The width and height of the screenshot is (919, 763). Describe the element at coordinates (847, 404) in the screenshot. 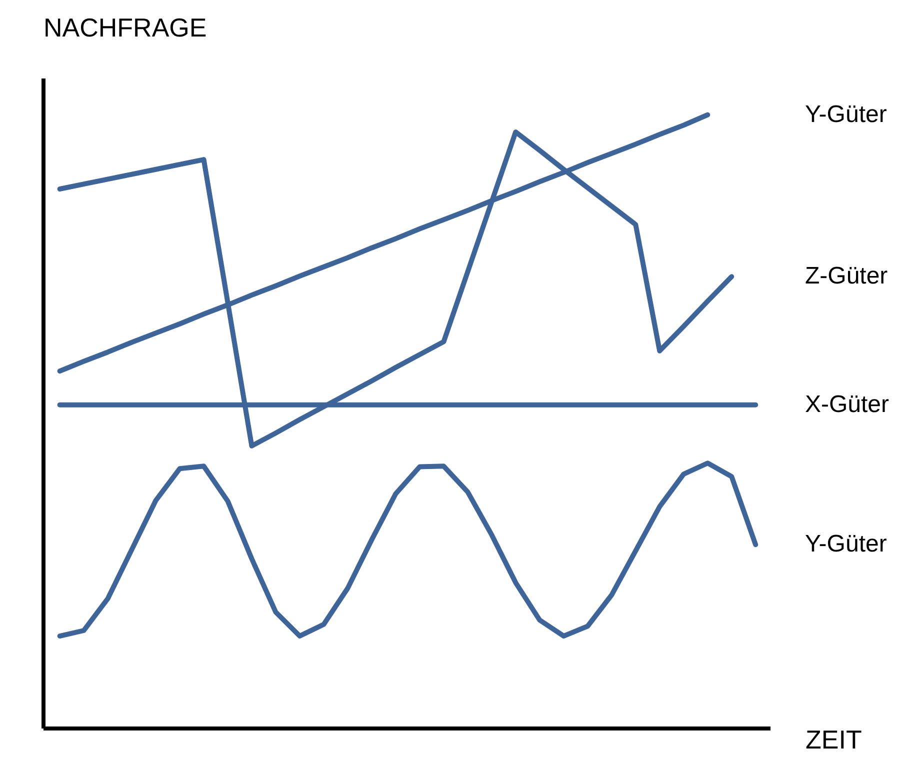

I see `text: X-Güter` at that location.